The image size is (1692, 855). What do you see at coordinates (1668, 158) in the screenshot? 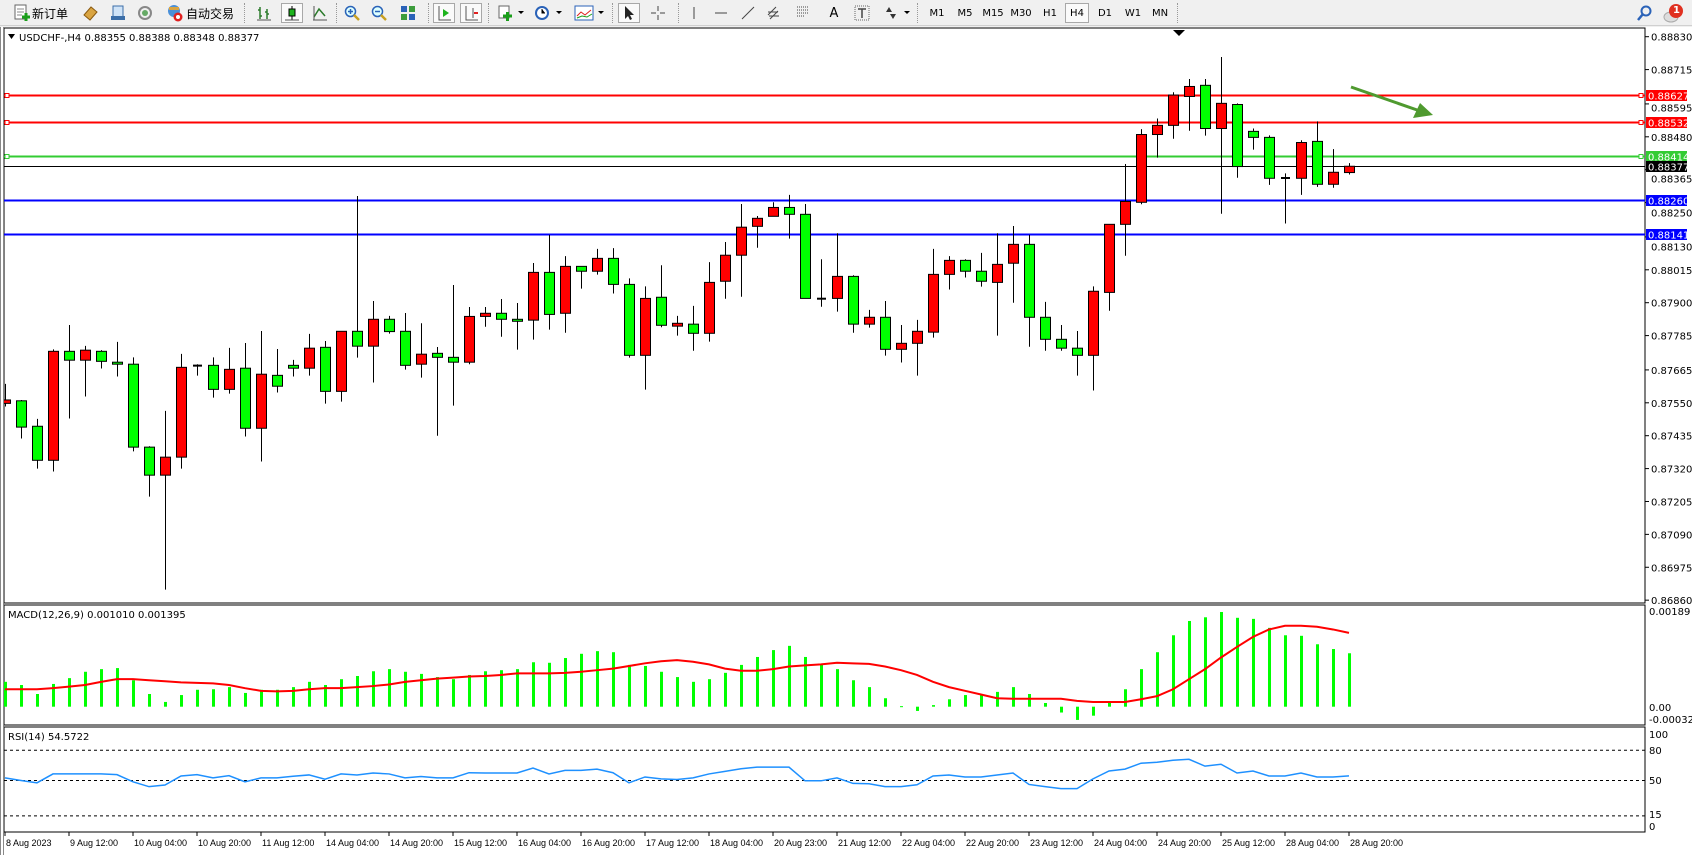
I see `price-tag-label: 0.88414` at bounding box center [1668, 158].